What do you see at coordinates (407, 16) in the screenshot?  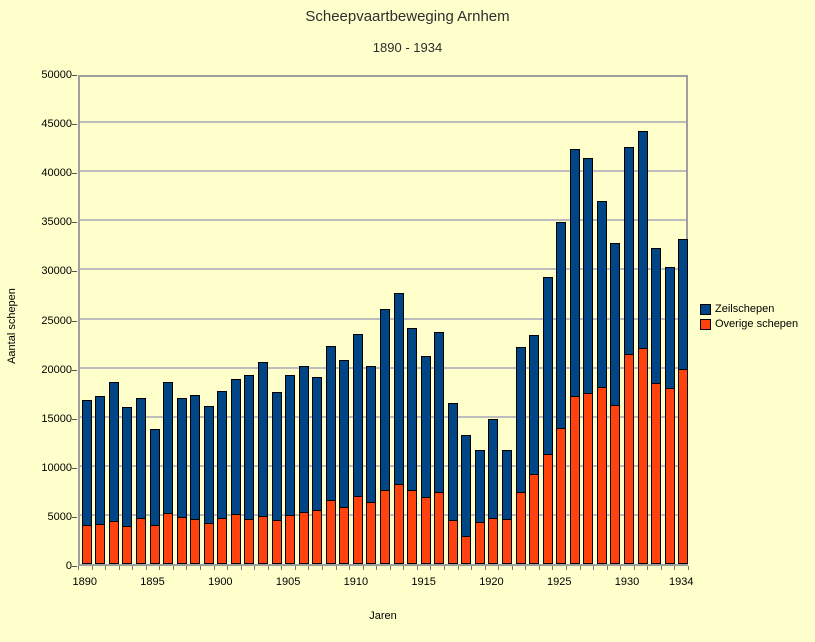 I see `chart-title: Scheepvaartbeweging Arnhem` at bounding box center [407, 16].